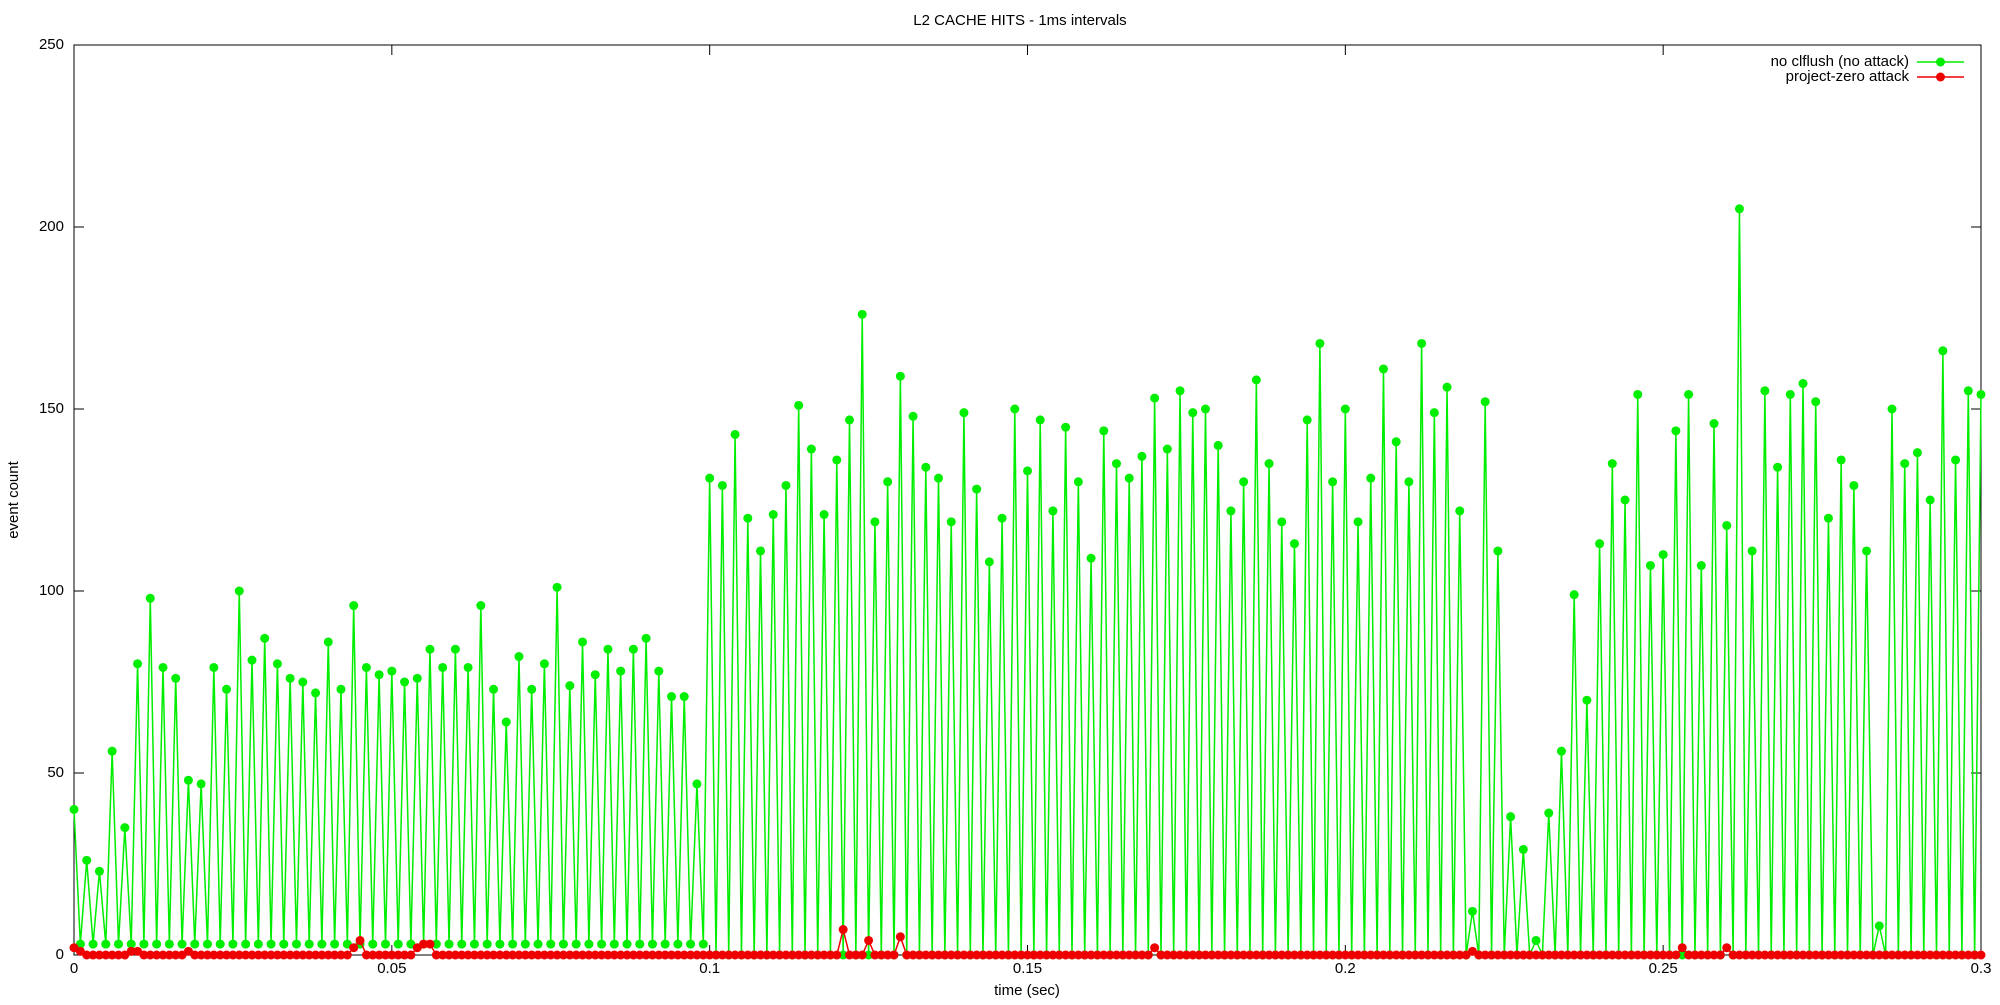  I want to click on x-tick-label: 0.15, so click(1027, 968).